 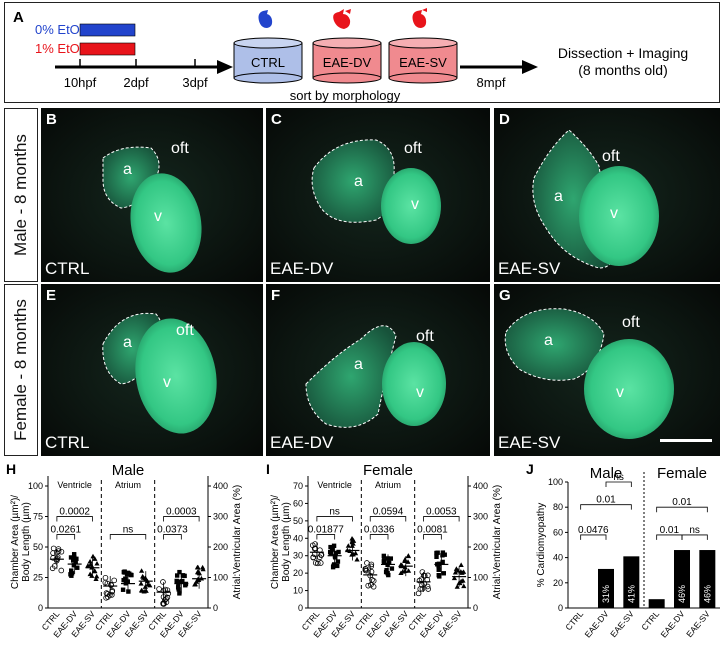 What do you see at coordinates (302, 268) in the screenshot?
I see `condition-label: EAE-DV` at bounding box center [302, 268].